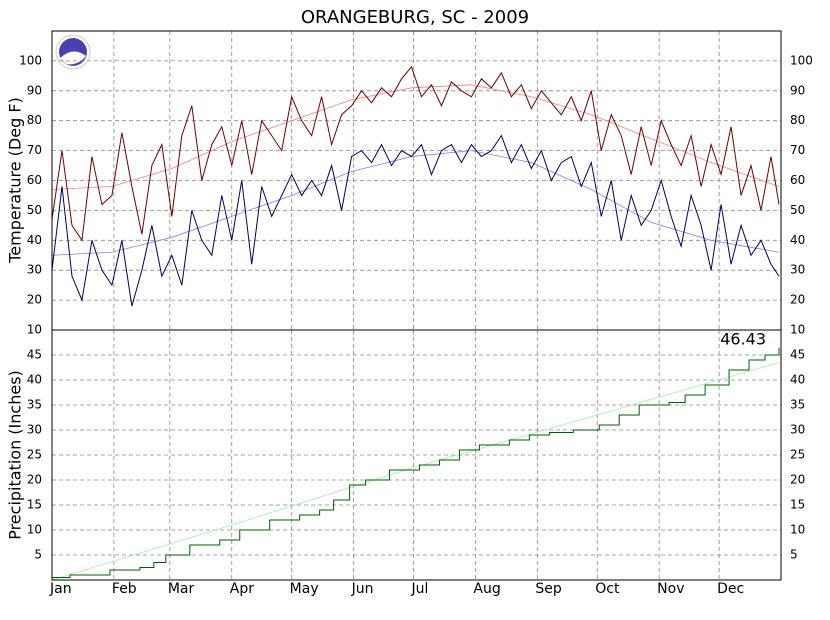 Image resolution: width=830 pixels, height=620 pixels. What do you see at coordinates (304, 589) in the screenshot?
I see `x-tick-label: May` at bounding box center [304, 589].